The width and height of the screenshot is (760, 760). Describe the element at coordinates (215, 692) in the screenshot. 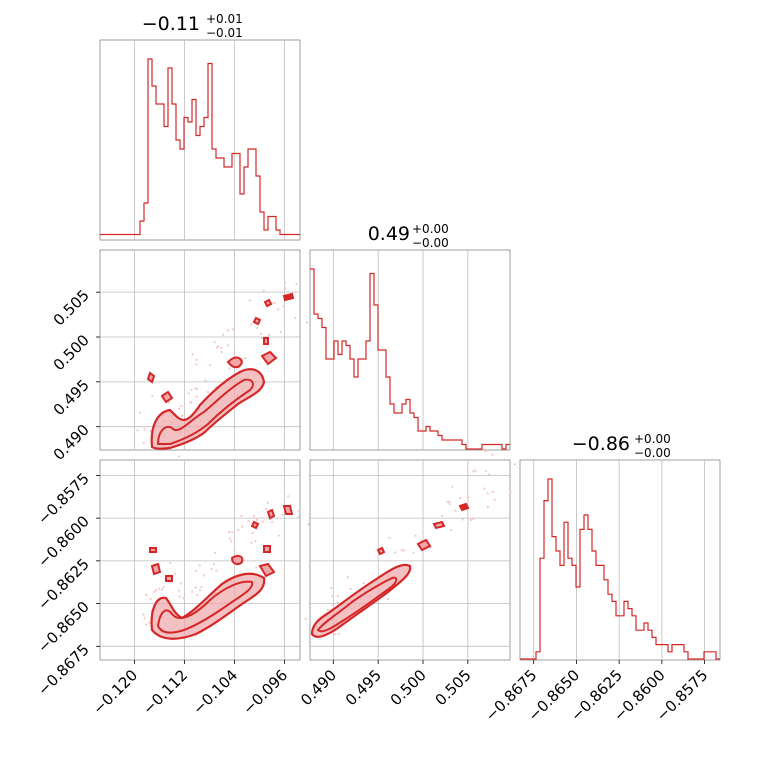

I see `x-tick-label: −0.104` at that location.